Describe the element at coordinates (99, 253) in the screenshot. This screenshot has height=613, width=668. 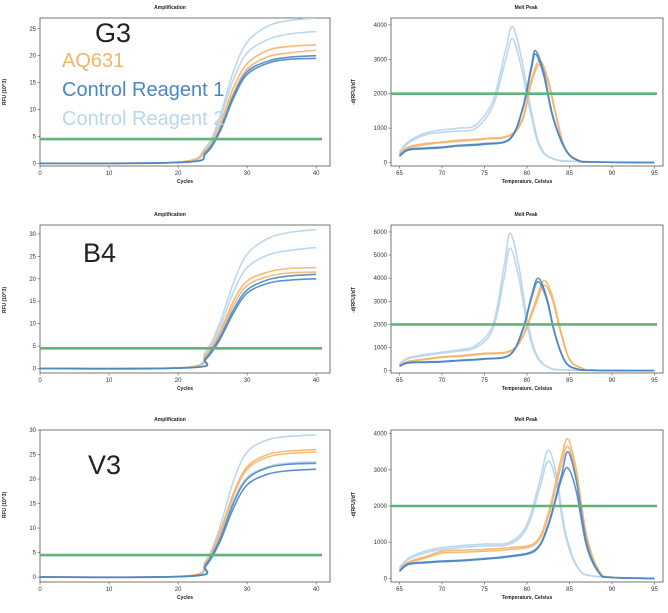
I see `panel-label-row2: B4` at that location.